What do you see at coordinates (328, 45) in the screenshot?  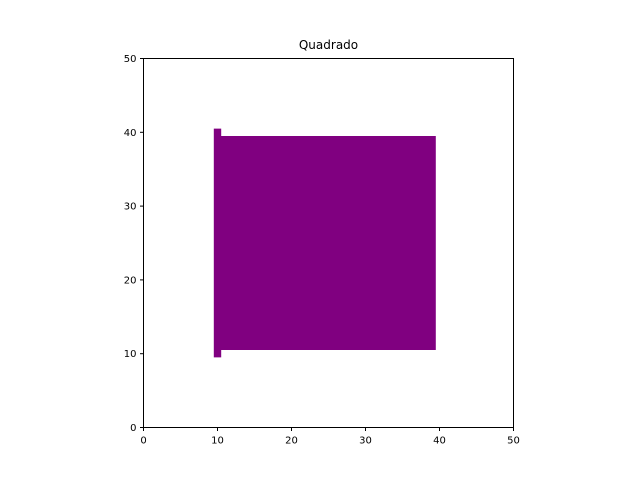 I see `chart-title: Quadrado` at bounding box center [328, 45].